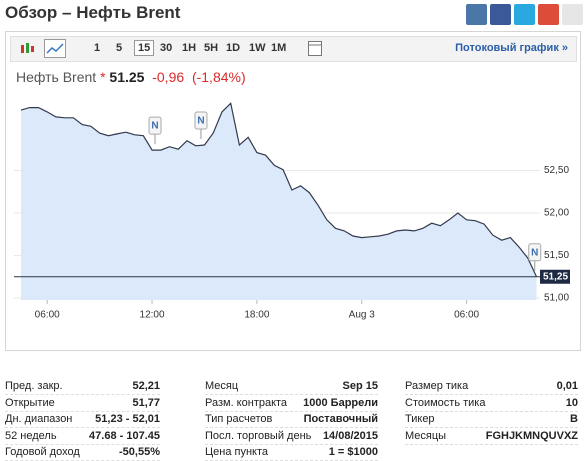 The width and height of the screenshot is (586, 461). What do you see at coordinates (93, 12) in the screenshot?
I see `page-title: Обзор – Нефть Brent` at bounding box center [93, 12].